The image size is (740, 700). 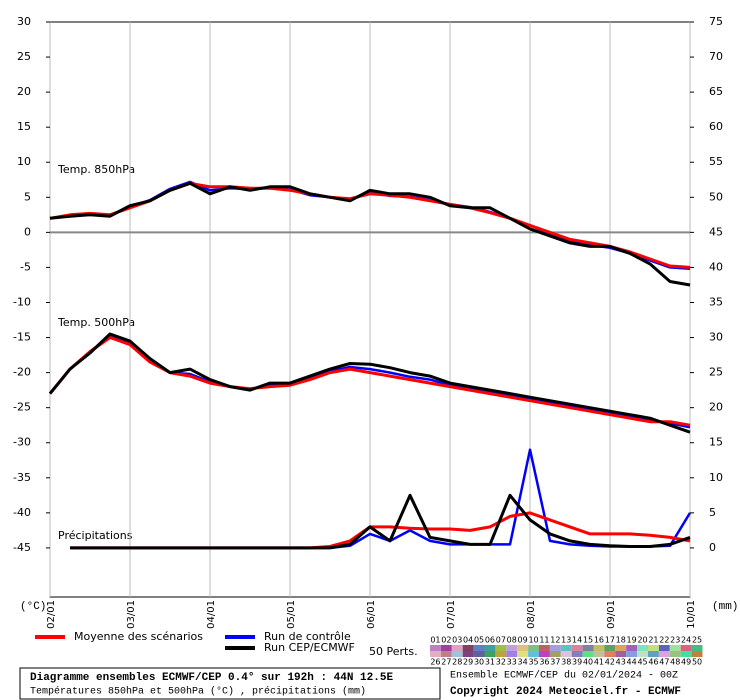 I want to click on y-tick-label: 20, so click(x=24, y=91).